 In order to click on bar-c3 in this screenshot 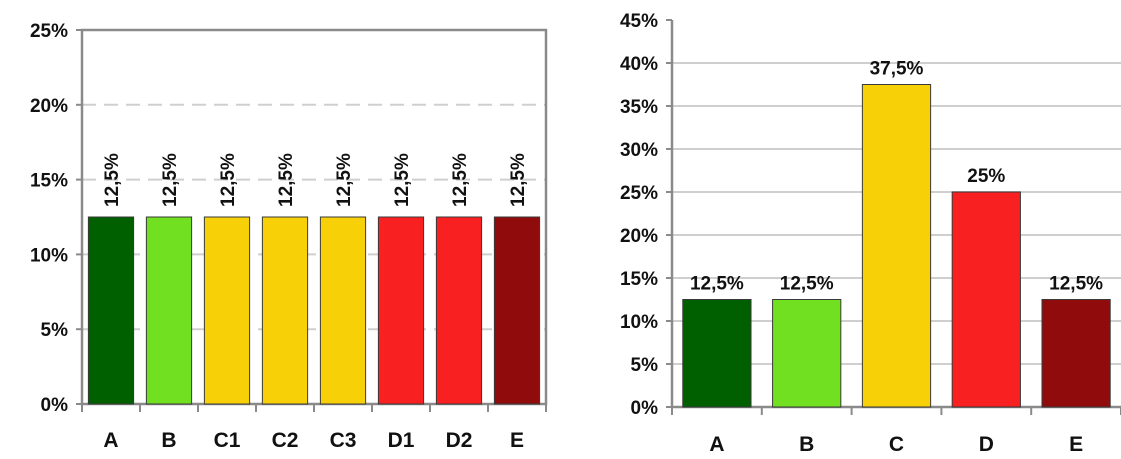, I will do `click(343, 310)`.